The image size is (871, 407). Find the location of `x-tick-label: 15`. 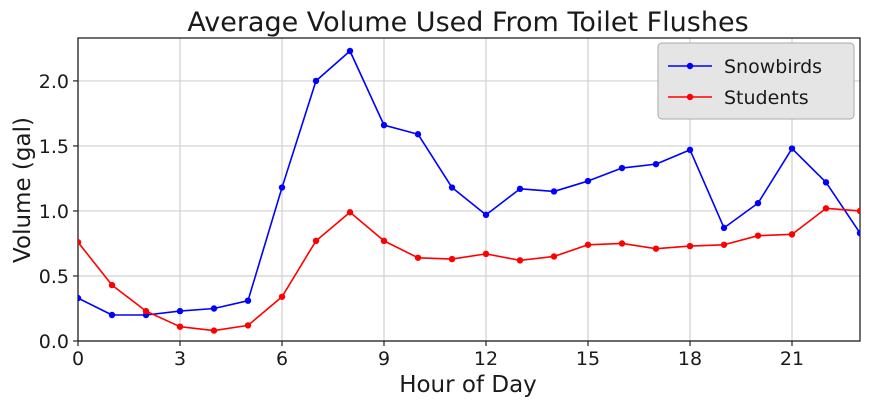

x-tick-label: 15 is located at coordinates (588, 359).